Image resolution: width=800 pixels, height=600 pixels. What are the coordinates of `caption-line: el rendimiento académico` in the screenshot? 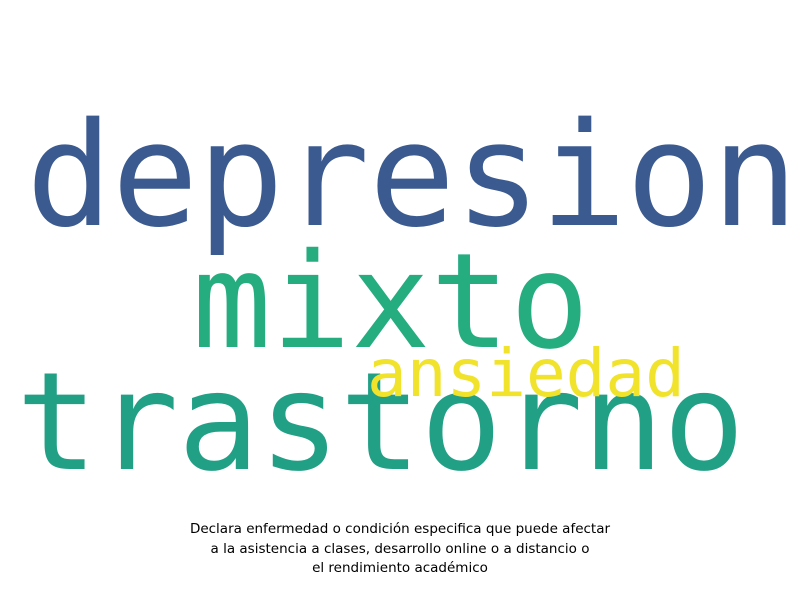 It's located at (400, 568).